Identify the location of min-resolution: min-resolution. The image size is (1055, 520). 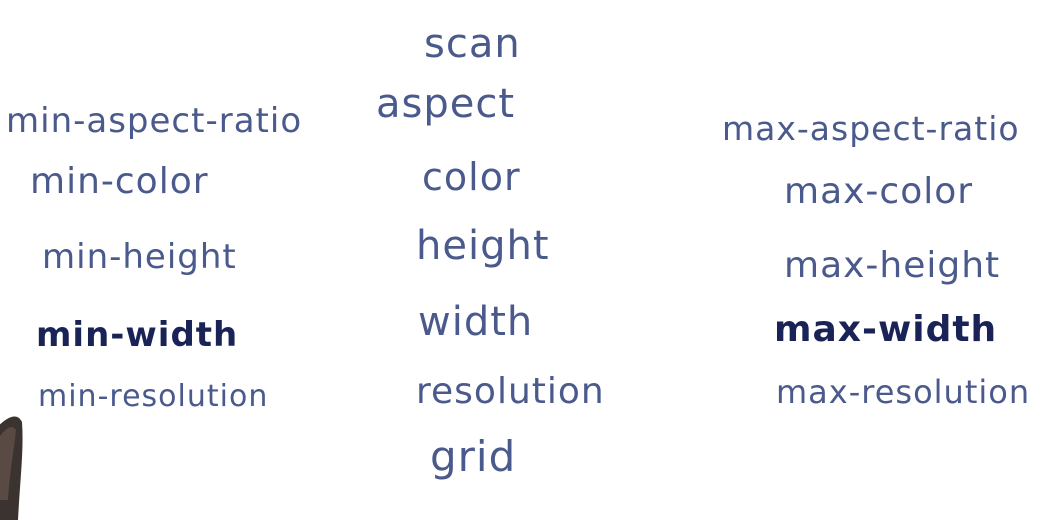
(153, 396).